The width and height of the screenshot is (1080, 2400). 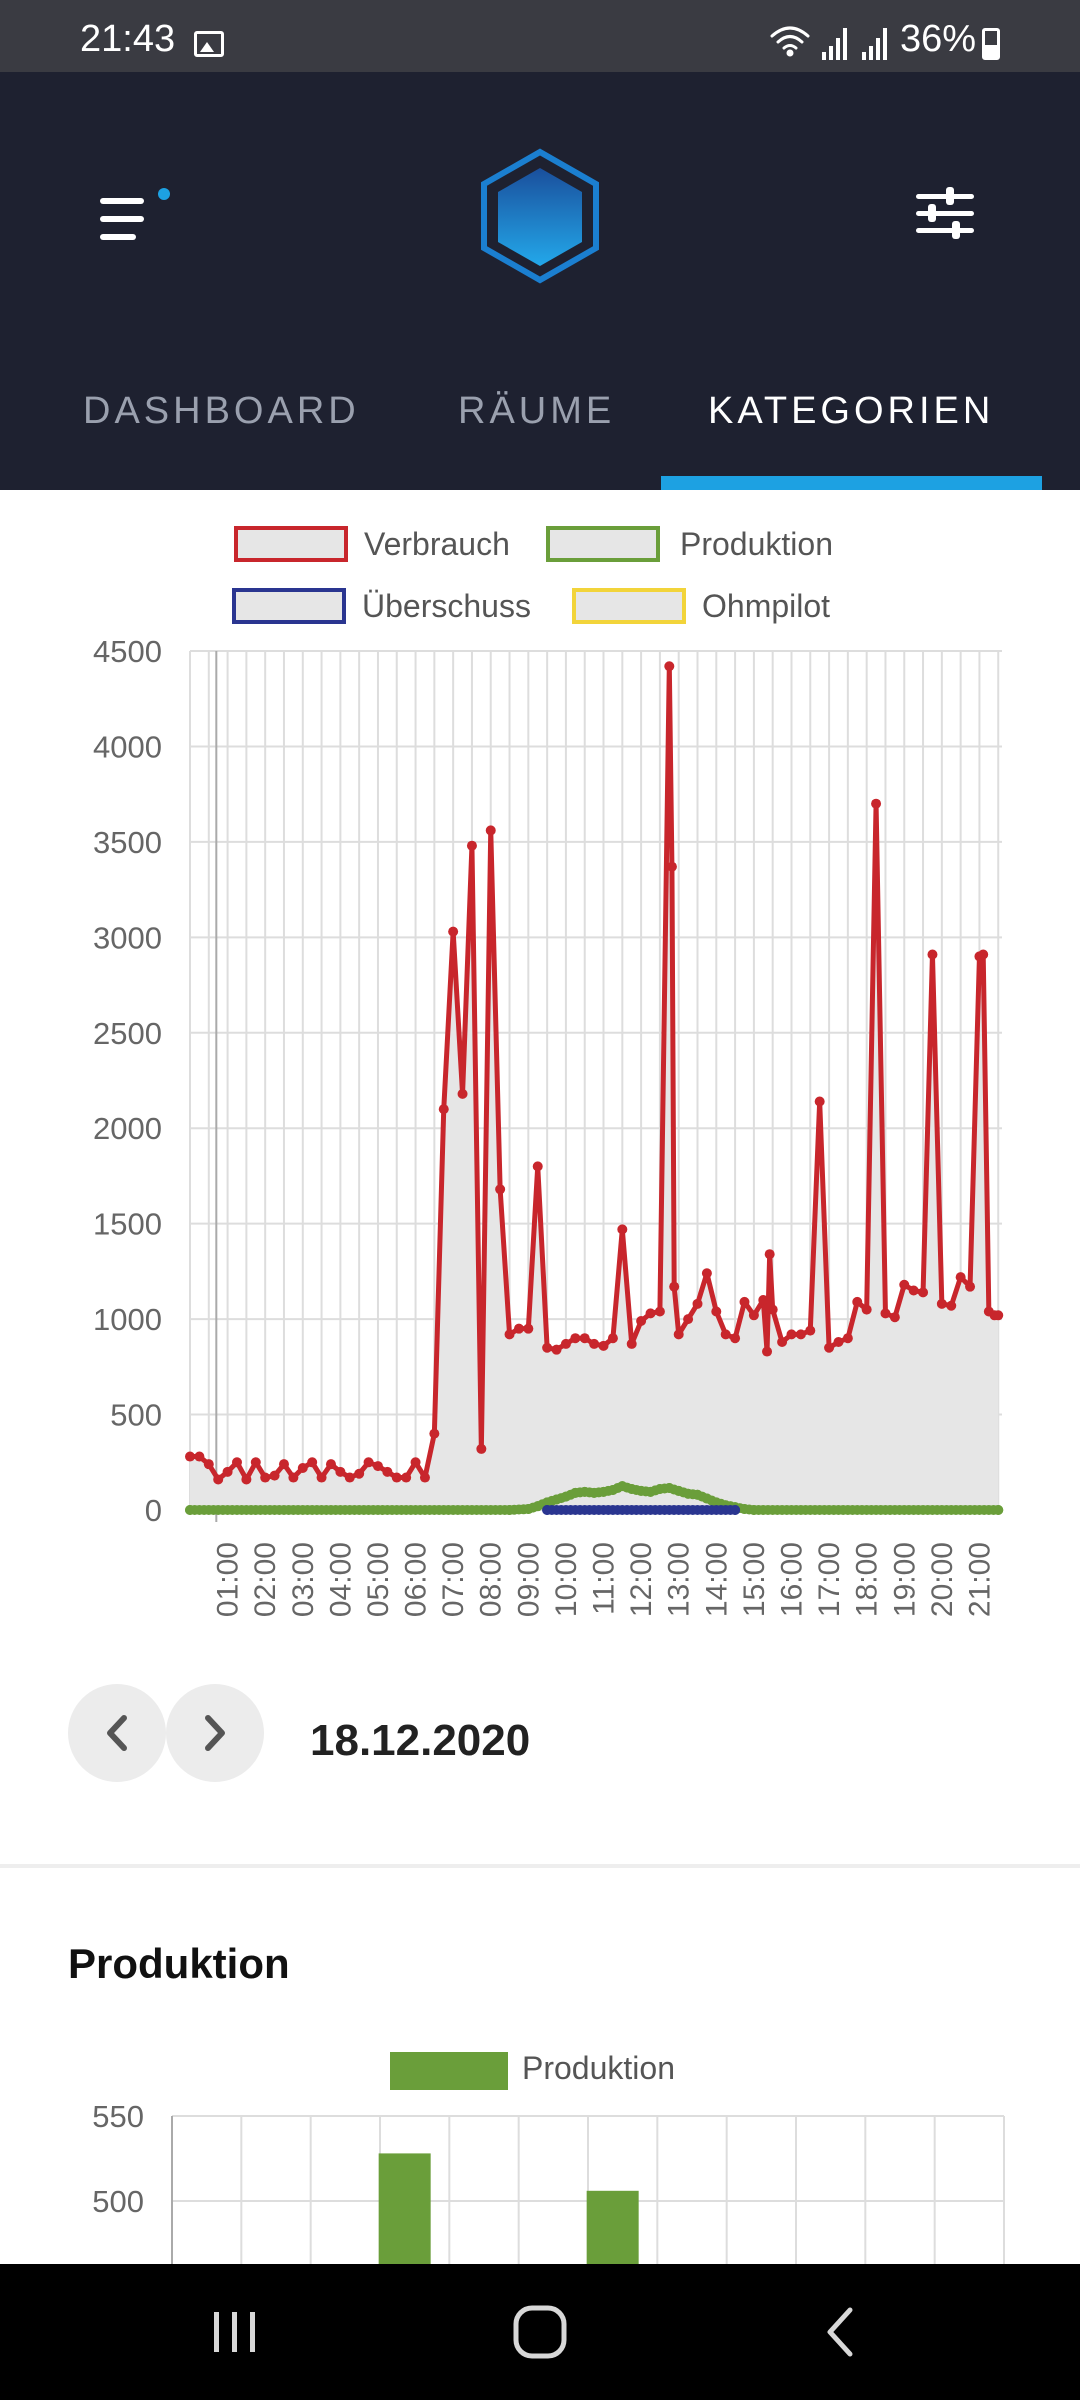 What do you see at coordinates (716, 1579) in the screenshot?
I see `x-tick-label: 14:00` at bounding box center [716, 1579].